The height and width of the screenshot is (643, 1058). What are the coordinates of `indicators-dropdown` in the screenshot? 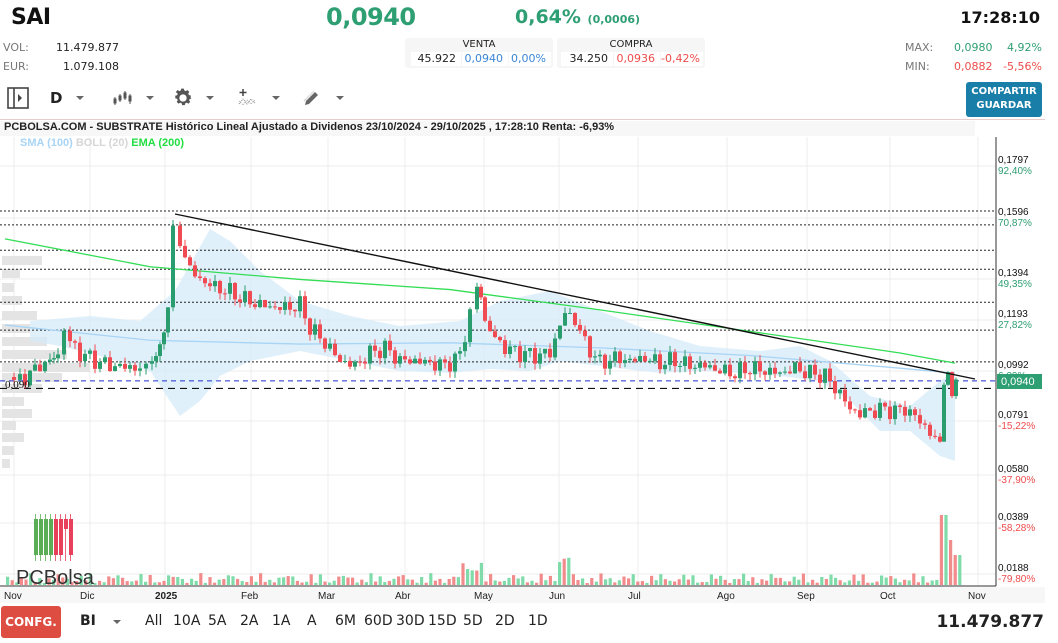 It's located at (259, 98).